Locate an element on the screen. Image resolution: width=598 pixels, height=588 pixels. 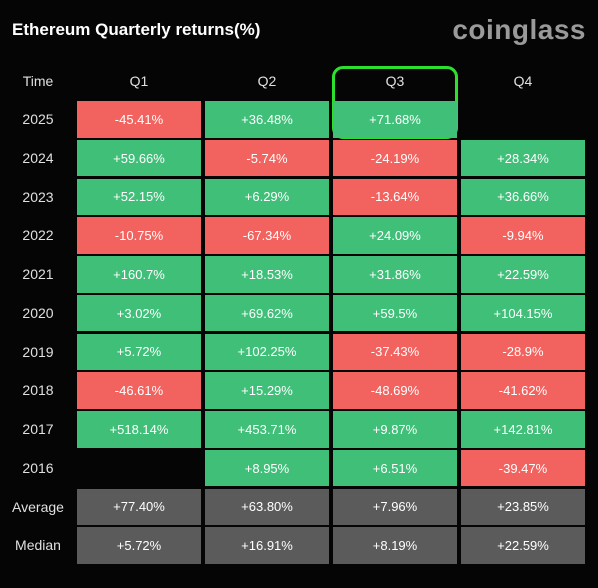
year-label: 2022 is located at coordinates (38, 235).